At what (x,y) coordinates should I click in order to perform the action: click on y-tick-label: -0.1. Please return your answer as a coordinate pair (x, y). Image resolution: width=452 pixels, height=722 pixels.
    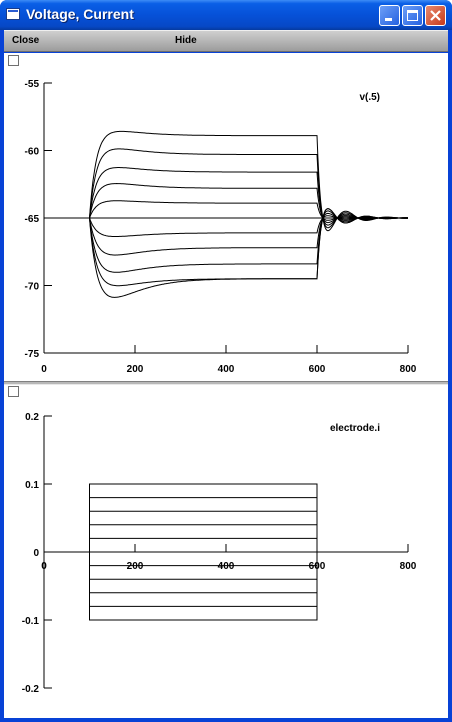
    Looking at the image, I should click on (31, 621).